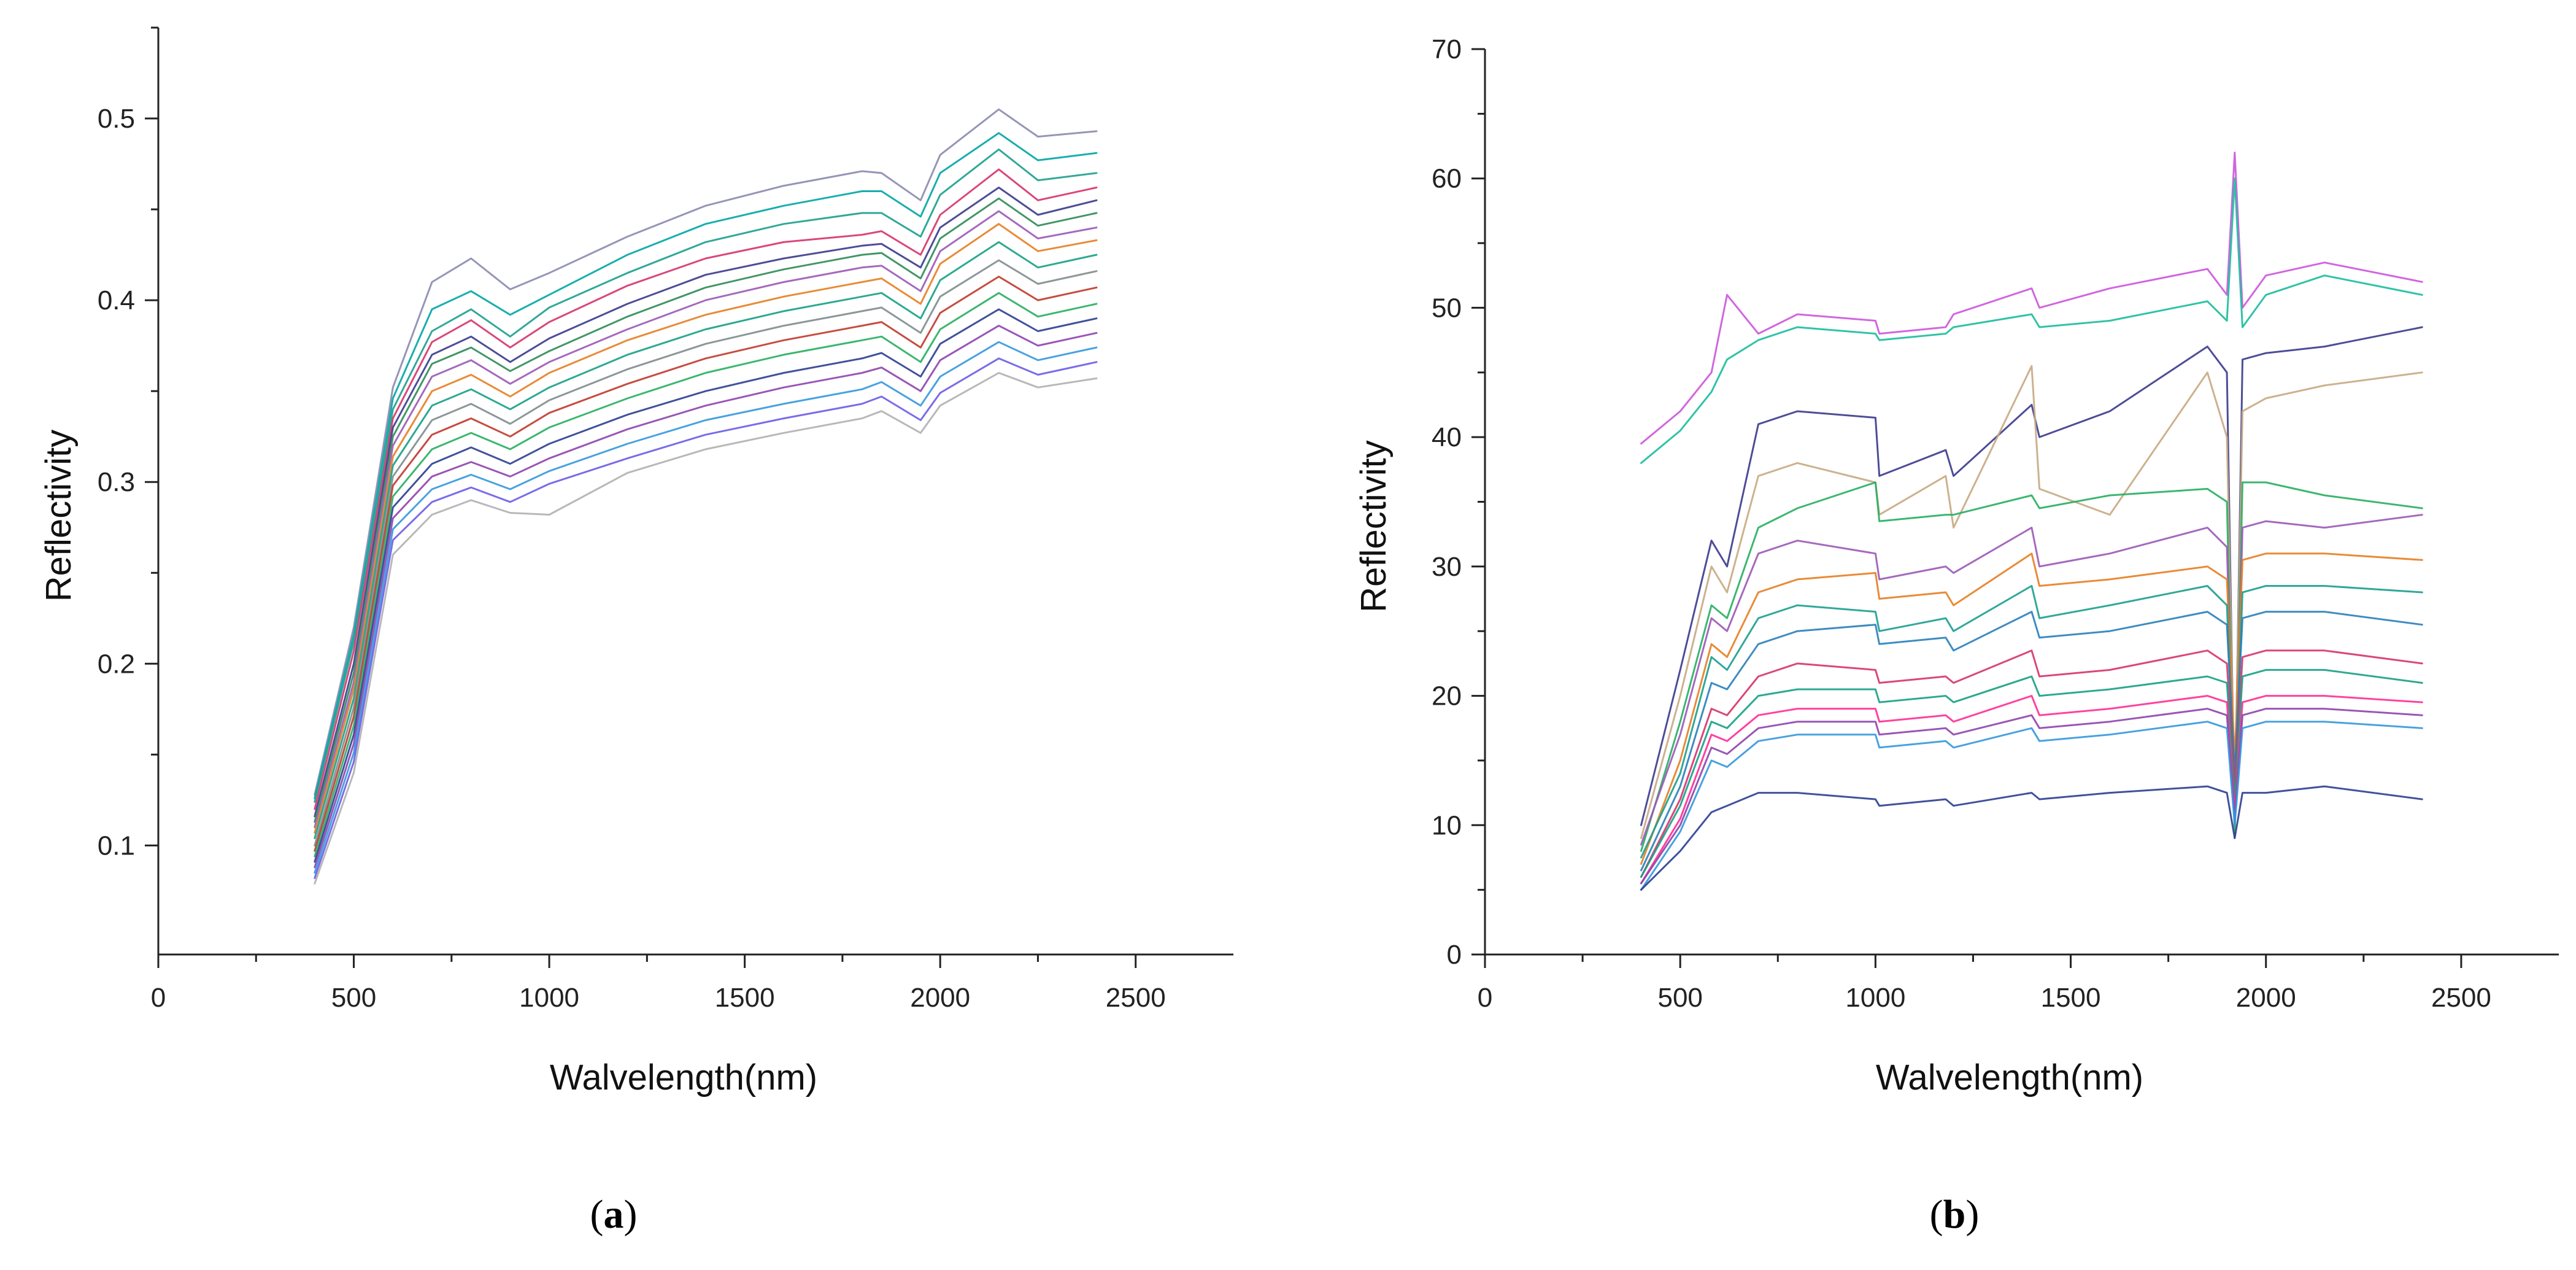  I want to click on panel-b-y-tick-label: 0, so click(1454, 955).